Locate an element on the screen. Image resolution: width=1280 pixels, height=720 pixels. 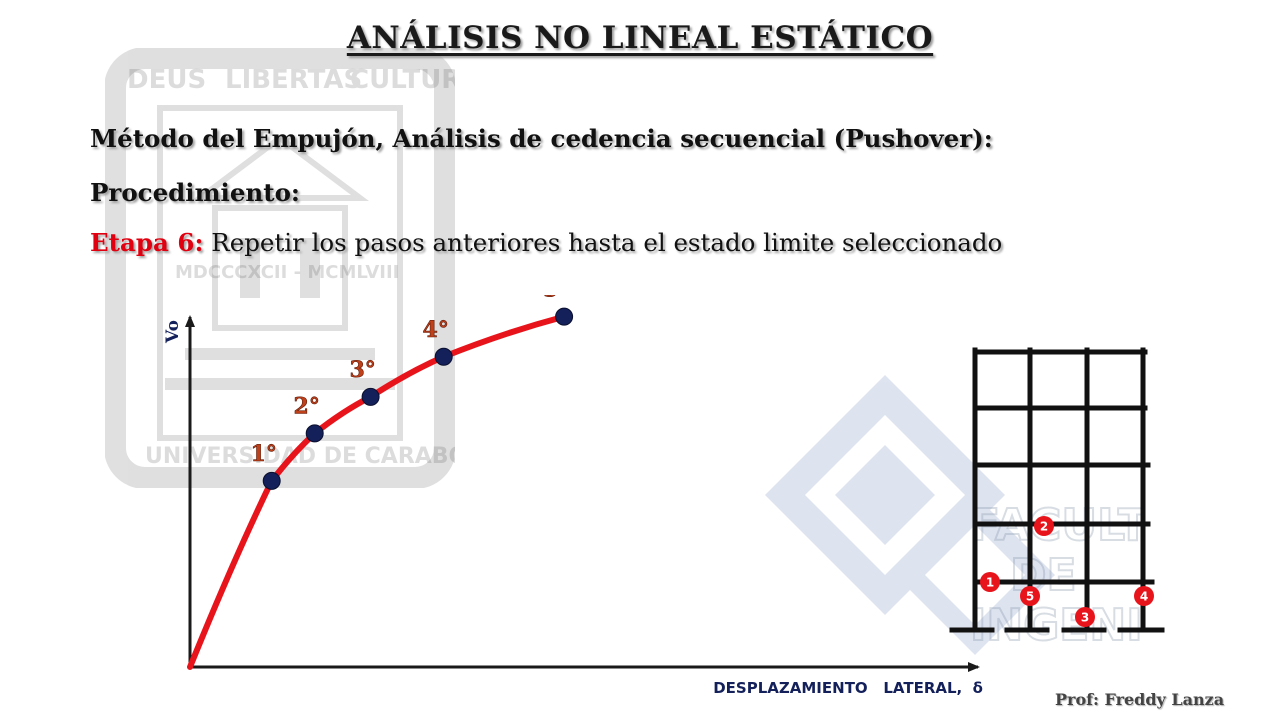
stage-label: Etapa 6: is located at coordinates (147, 242).